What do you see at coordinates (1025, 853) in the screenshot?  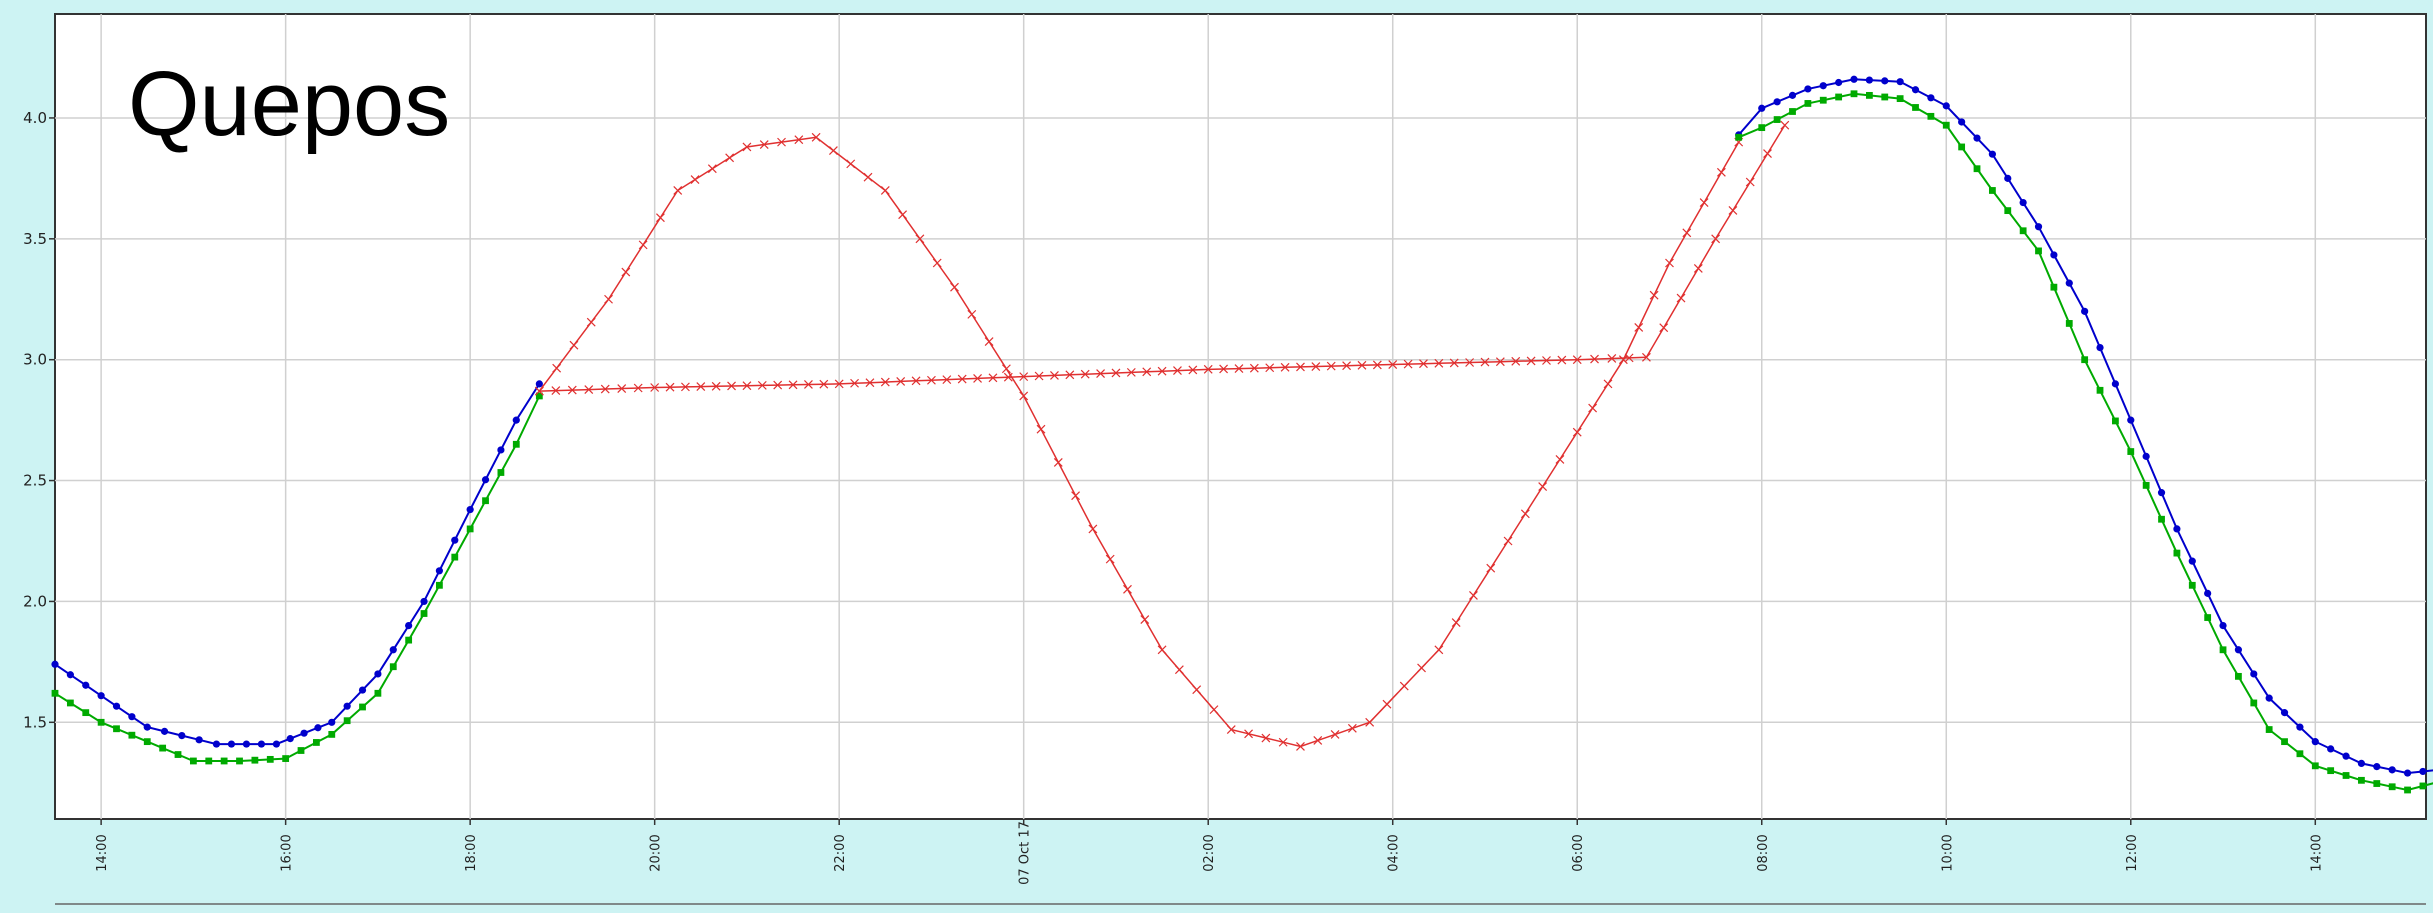 I see `x-tick-label: 07 Oct 17` at bounding box center [1025, 853].